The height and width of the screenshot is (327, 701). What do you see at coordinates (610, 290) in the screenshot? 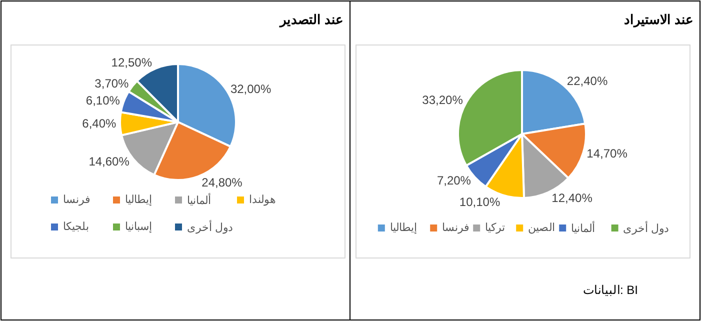
I see `text: البيانات: BI` at bounding box center [610, 290].